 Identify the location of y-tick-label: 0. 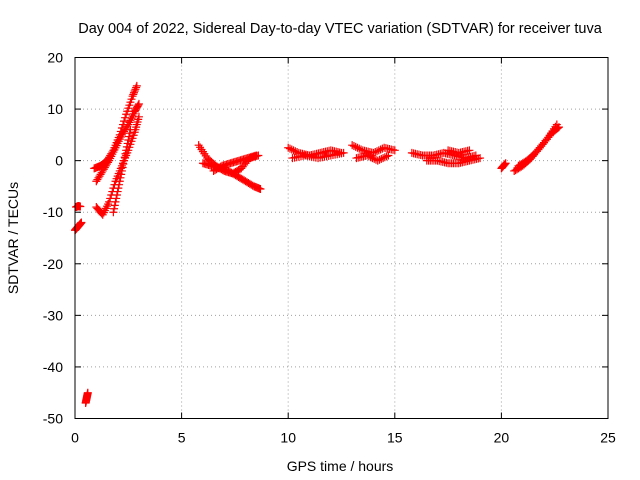
(59, 161).